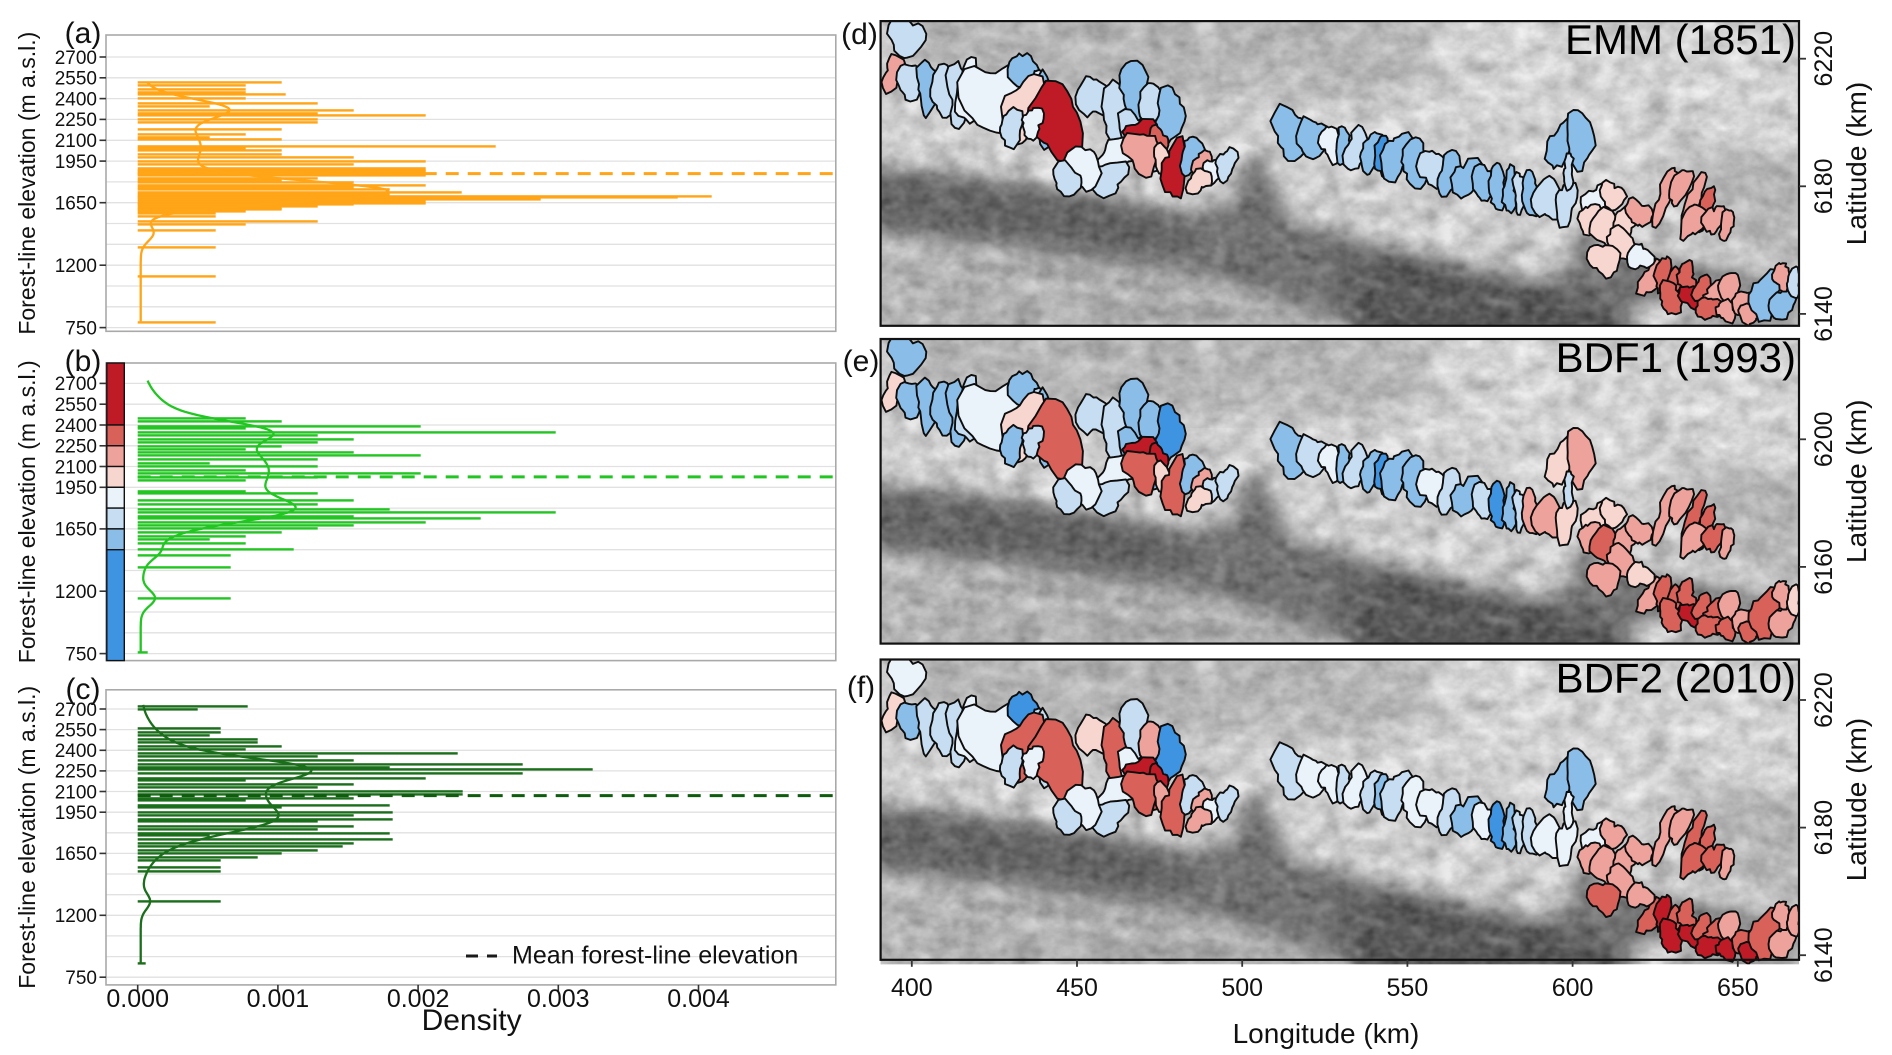 The width and height of the screenshot is (1892, 1055). I want to click on svg-text: 400, so click(912, 988).